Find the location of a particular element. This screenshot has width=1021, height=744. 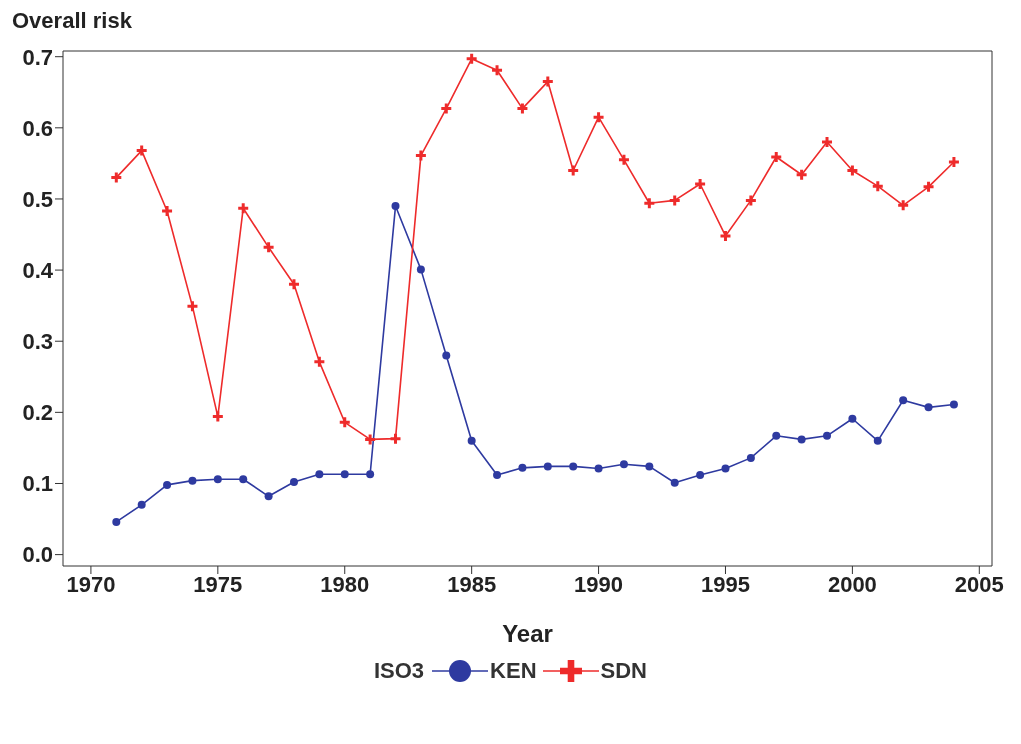

x-tick-label: 1980 is located at coordinates (345, 584).